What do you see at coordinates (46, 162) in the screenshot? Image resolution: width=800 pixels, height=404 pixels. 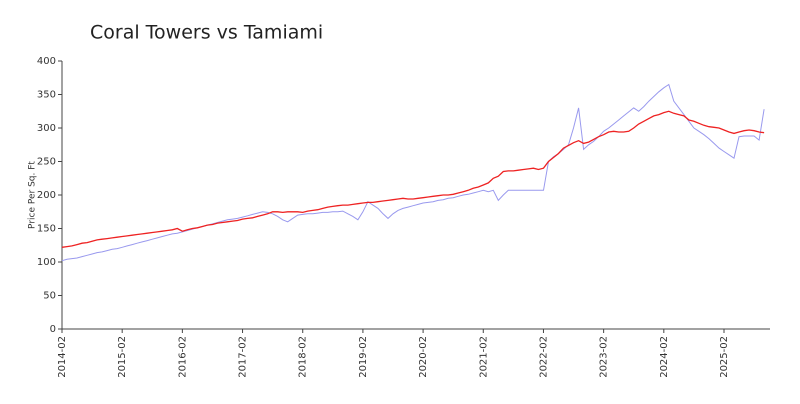 I see `y-tick-label: 250` at bounding box center [46, 162].